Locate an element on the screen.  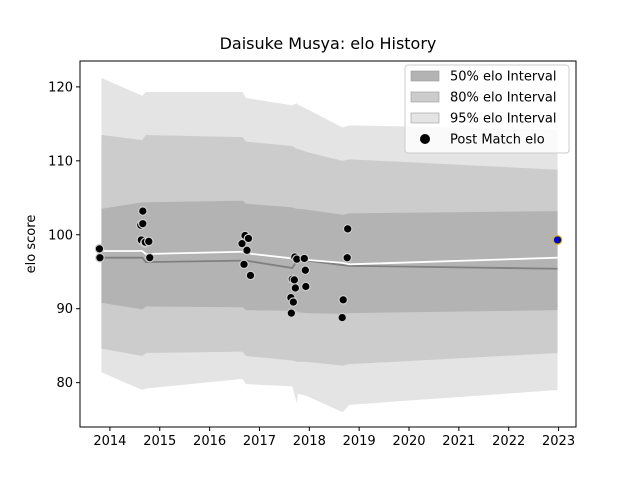
x-tick-label: 2015 is located at coordinates (159, 441).